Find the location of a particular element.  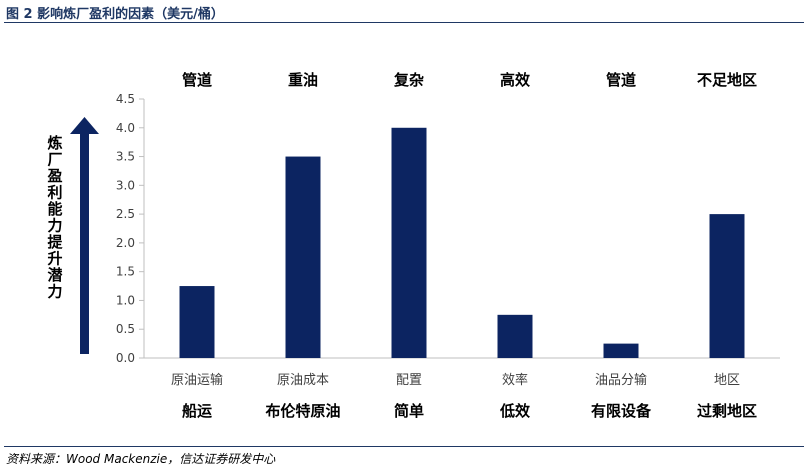

top-annotation: 不足地区 is located at coordinates (727, 80).